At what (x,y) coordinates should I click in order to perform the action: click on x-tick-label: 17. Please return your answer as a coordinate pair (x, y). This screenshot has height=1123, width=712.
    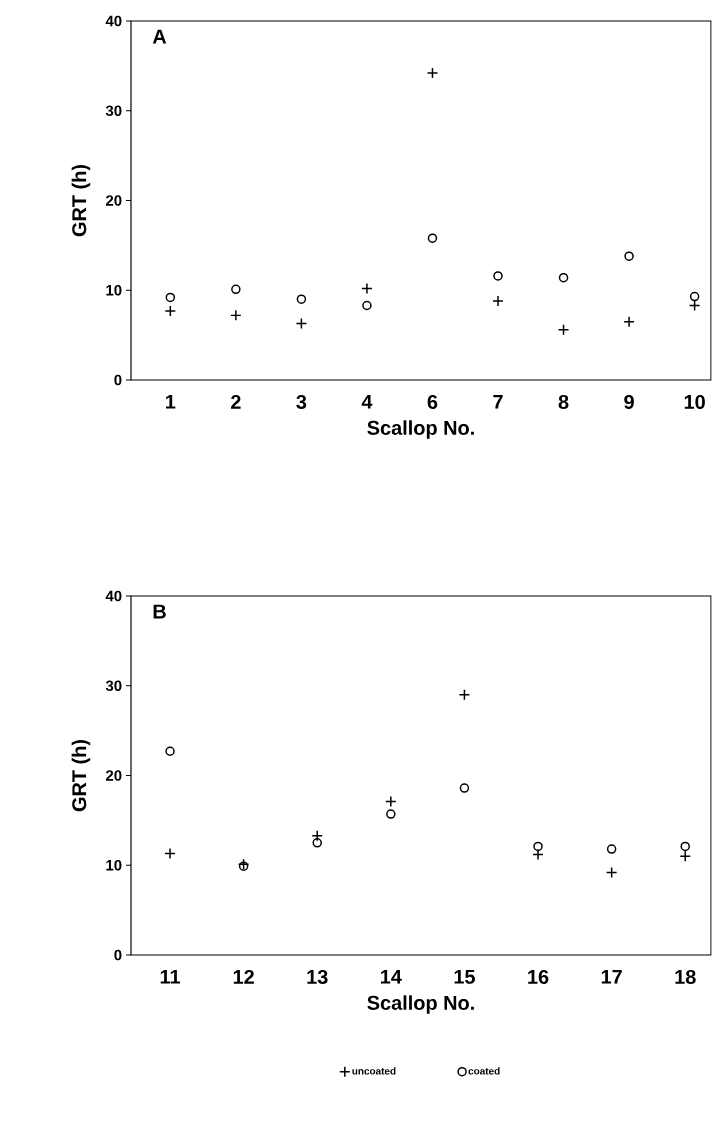
    Looking at the image, I should click on (612, 976).